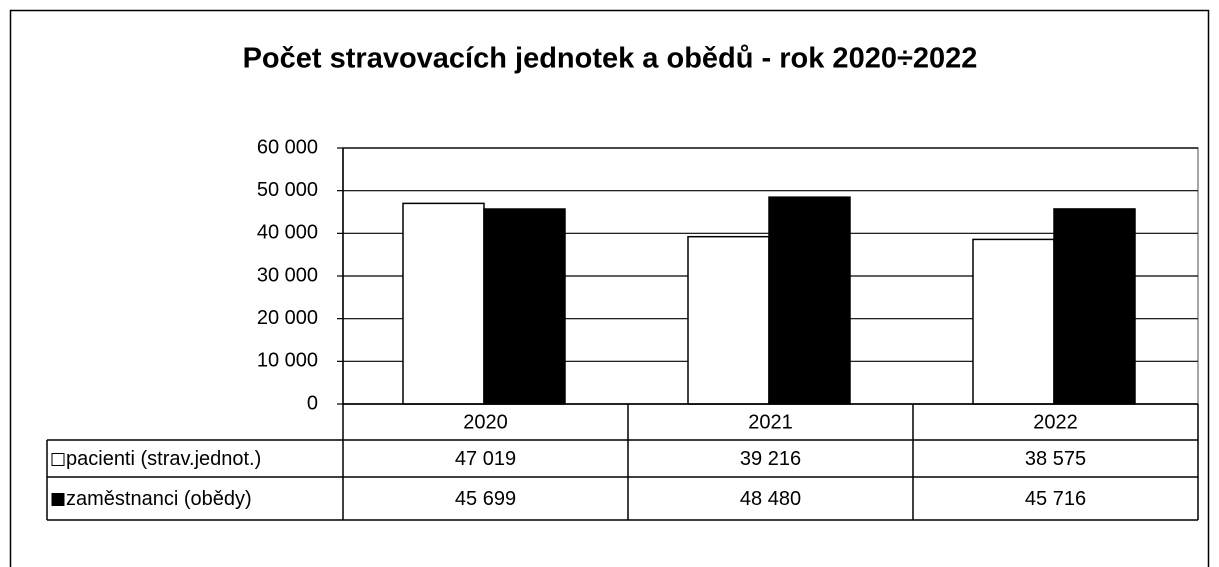 This screenshot has height=567, width=1219. What do you see at coordinates (287, 275) in the screenshot?
I see `y-tick-label: 30 000` at bounding box center [287, 275].